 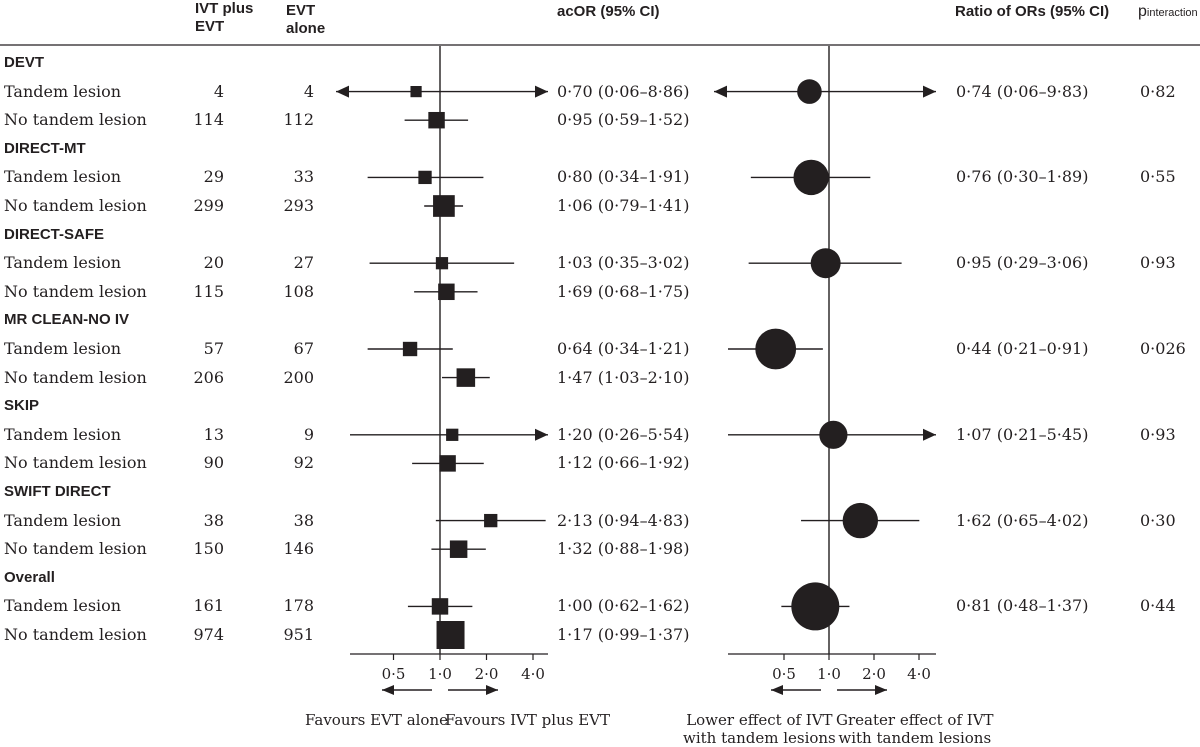 What do you see at coordinates (623, 291) in the screenshot?
I see `acor-value: 1·69 (0·68–1·75)` at bounding box center [623, 291].